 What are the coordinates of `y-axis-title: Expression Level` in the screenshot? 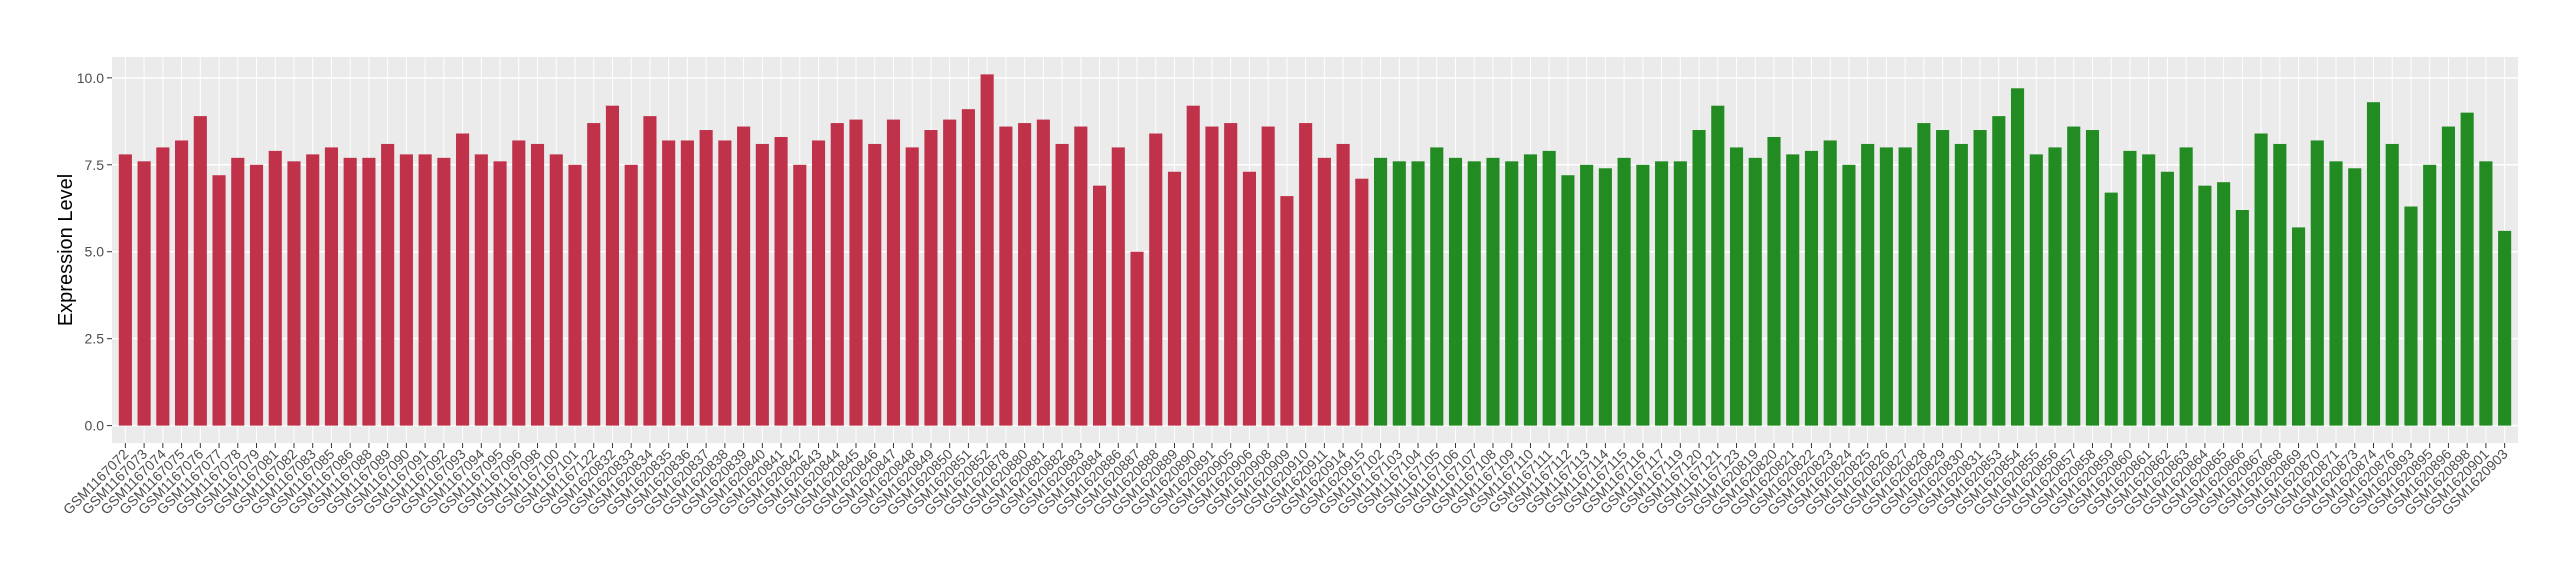 It's located at (66, 250).